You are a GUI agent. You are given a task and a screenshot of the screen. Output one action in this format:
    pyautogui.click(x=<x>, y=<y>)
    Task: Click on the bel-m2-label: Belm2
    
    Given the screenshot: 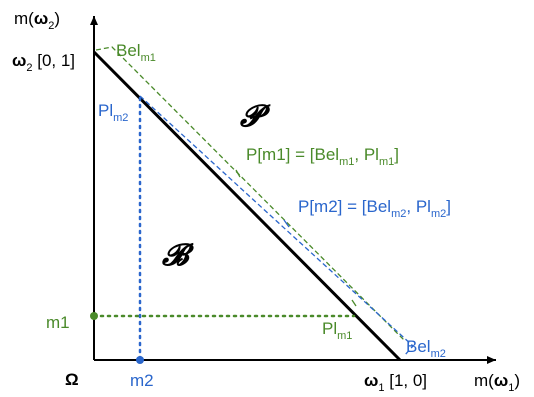 What is the action you would take?
    pyautogui.click(x=426, y=348)
    